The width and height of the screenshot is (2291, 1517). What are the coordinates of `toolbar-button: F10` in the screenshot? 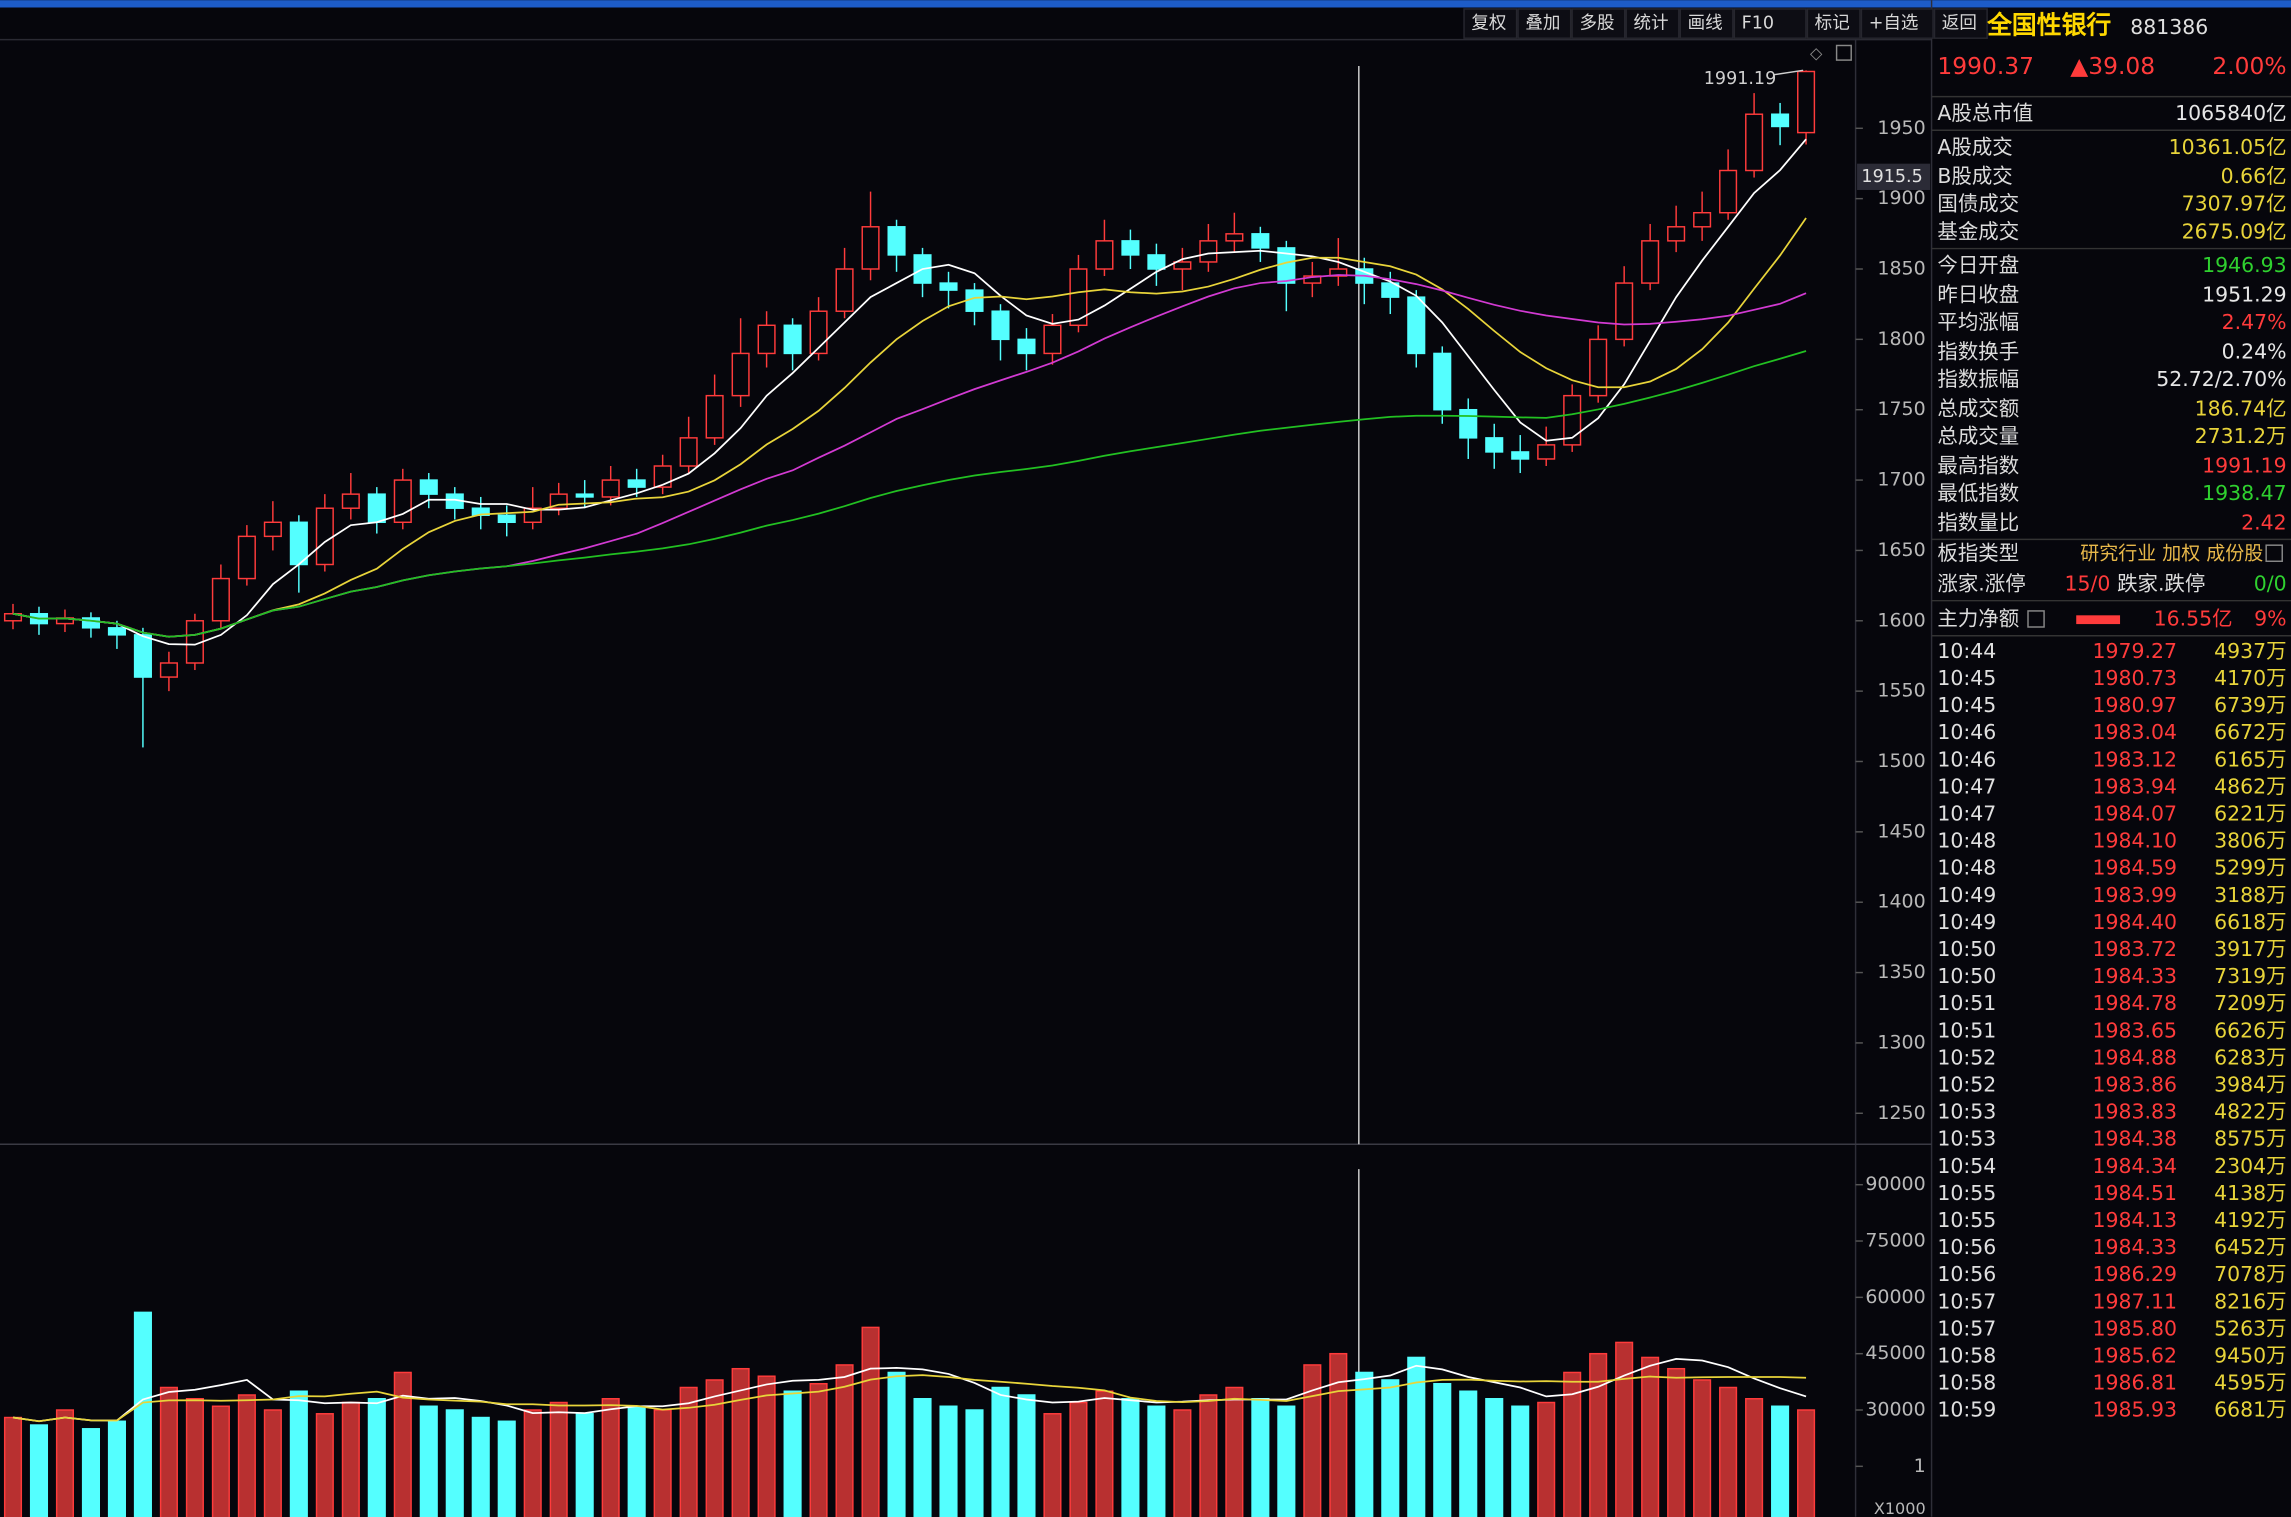 It's located at (1758, 24).